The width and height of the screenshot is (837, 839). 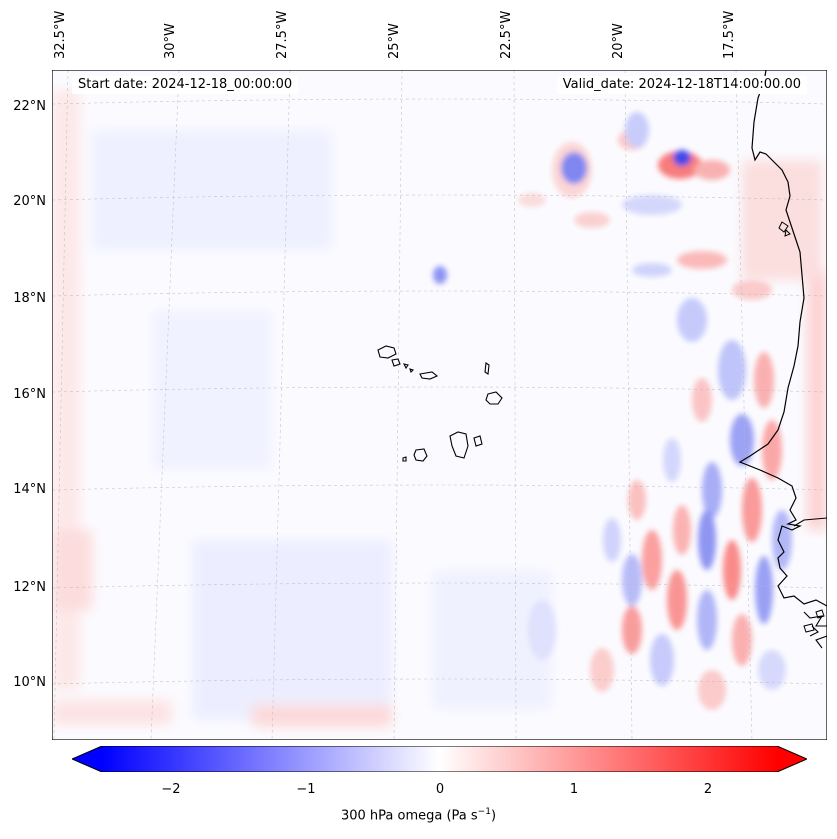 I want to click on colorbar-label-close: ), so click(x=493, y=816).